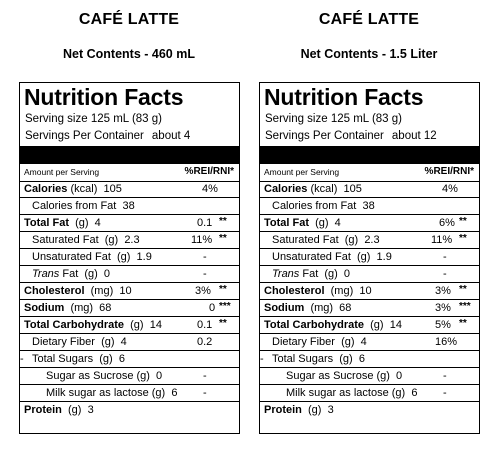 The height and width of the screenshot is (458, 498). I want to click on servings-value: about 4, so click(171, 136).